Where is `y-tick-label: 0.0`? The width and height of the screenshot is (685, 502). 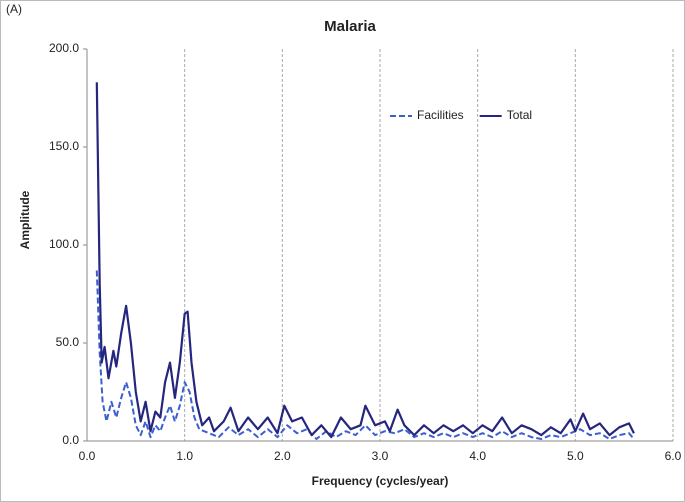 y-tick-label: 0.0 is located at coordinates (70, 440).